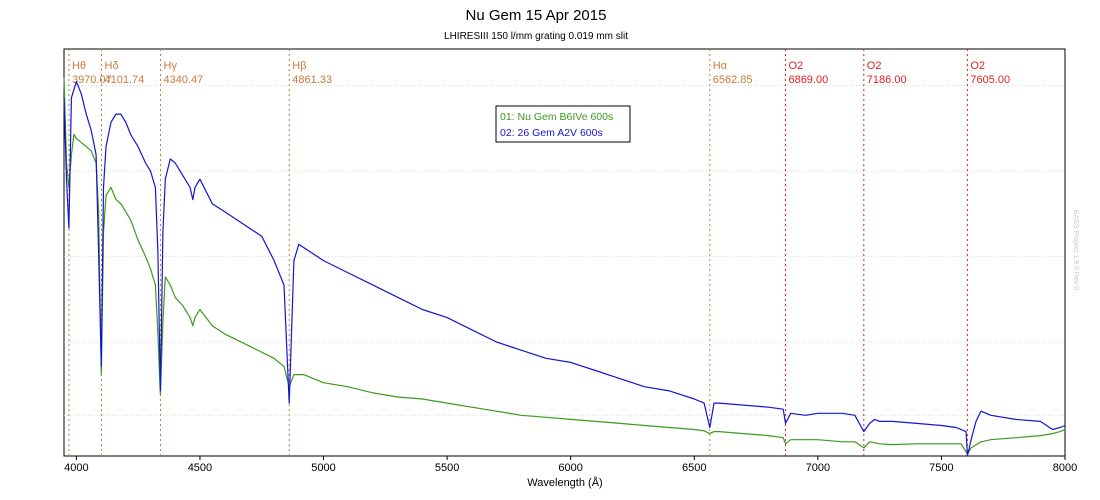  What do you see at coordinates (808, 80) in the screenshot?
I see `marker-wavelength: 6869.00` at bounding box center [808, 80].